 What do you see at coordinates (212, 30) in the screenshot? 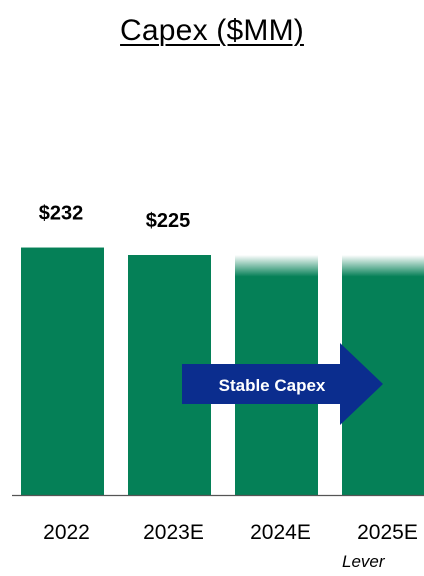
I see `chart-title: Capex ($MM)` at bounding box center [212, 30].